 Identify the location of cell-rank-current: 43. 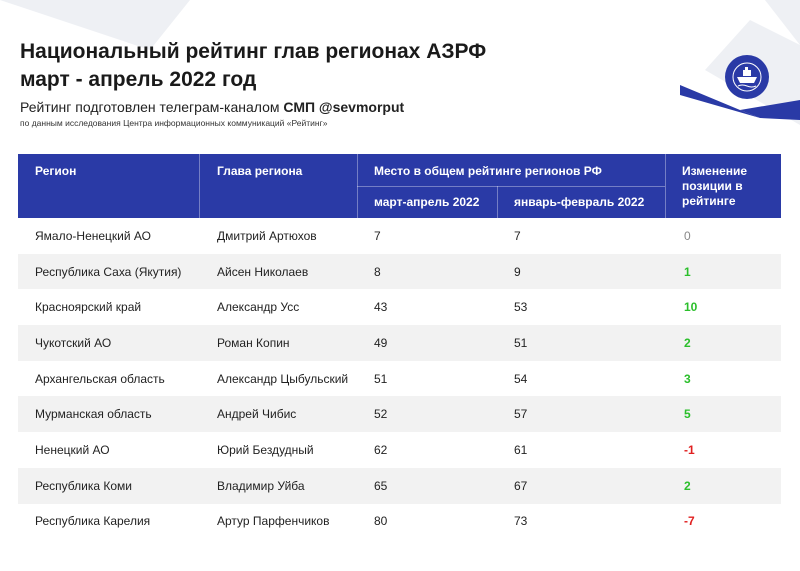
(381, 307).